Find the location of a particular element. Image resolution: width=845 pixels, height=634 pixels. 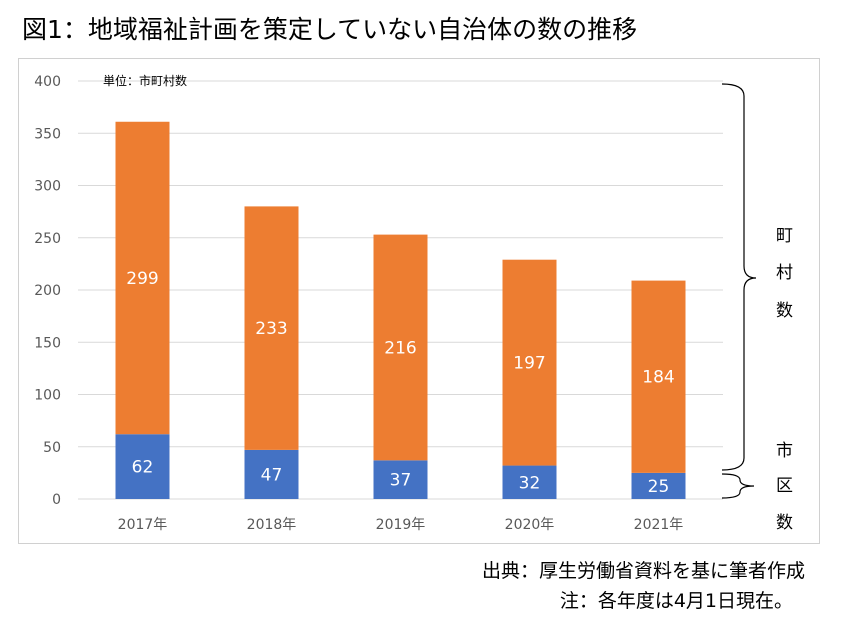

data-label: 47 is located at coordinates (272, 475).